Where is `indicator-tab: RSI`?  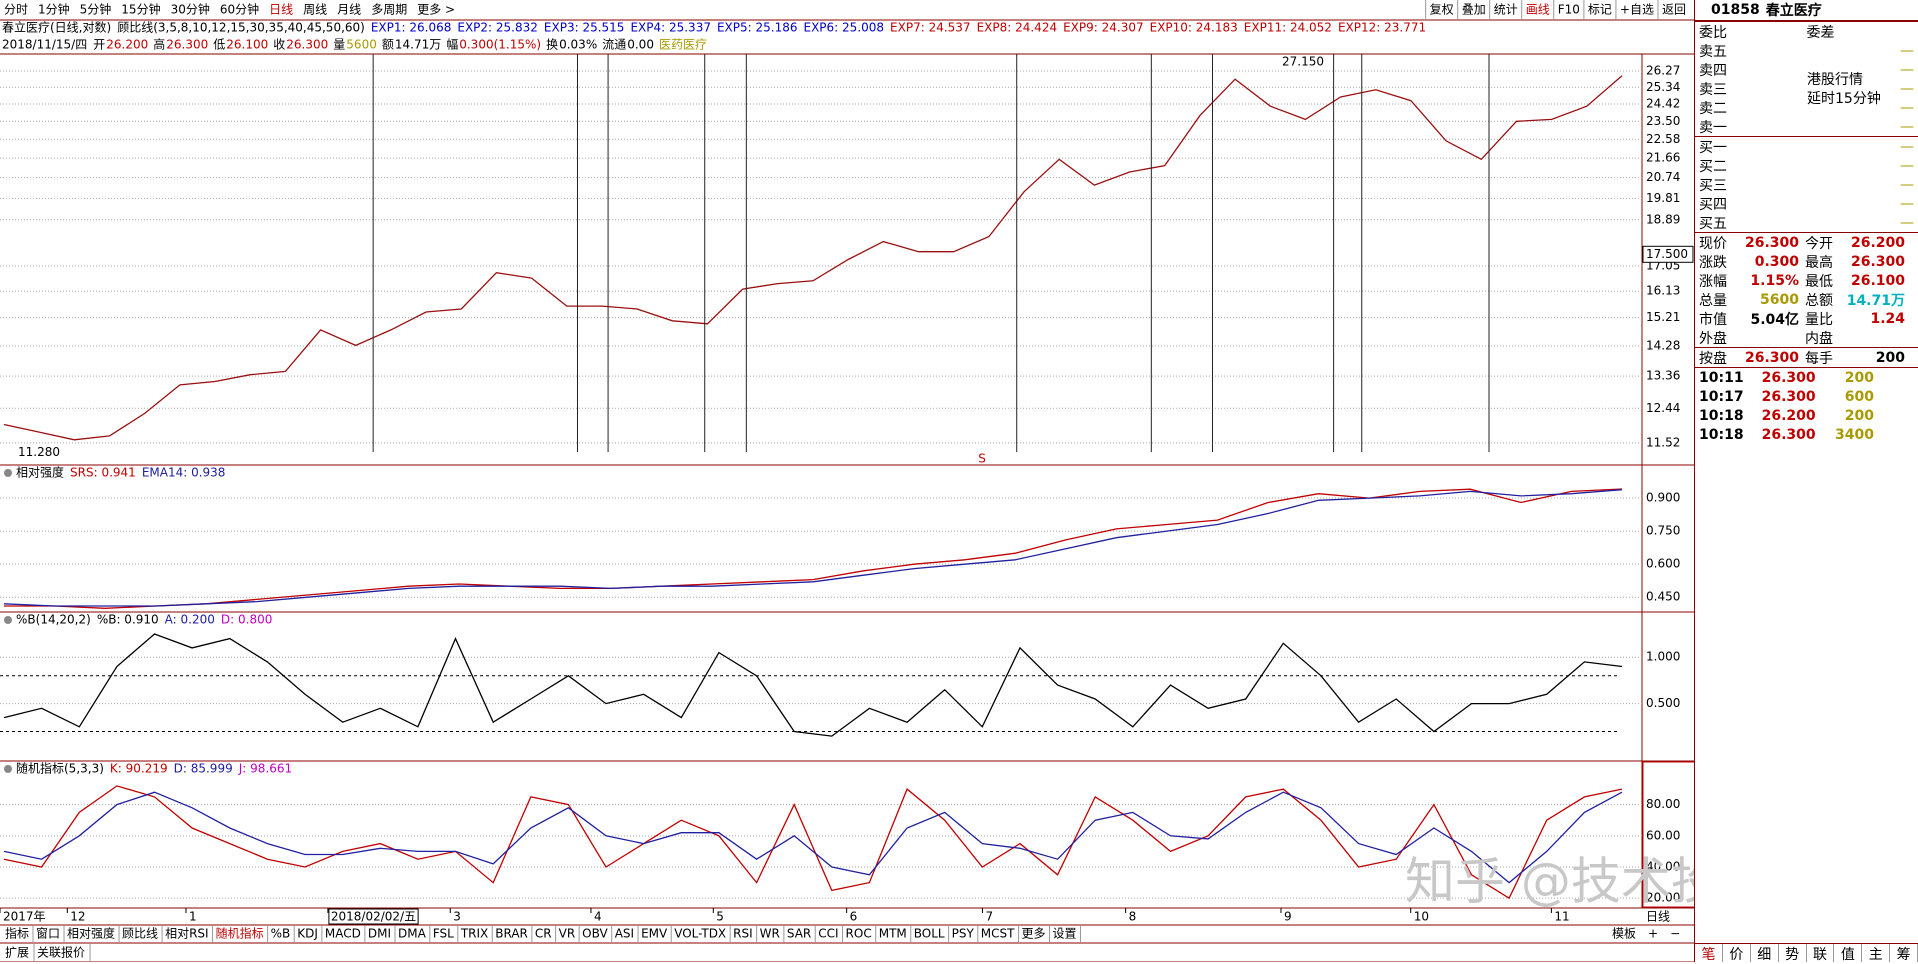 indicator-tab: RSI is located at coordinates (743, 934).